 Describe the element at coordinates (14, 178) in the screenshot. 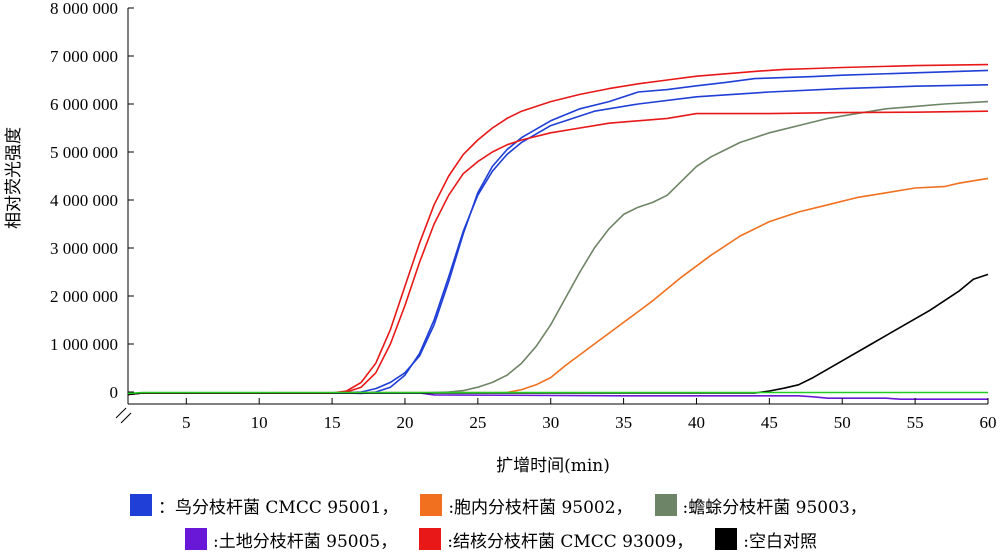

I see `y-axis-title: 相对荧光强度` at that location.